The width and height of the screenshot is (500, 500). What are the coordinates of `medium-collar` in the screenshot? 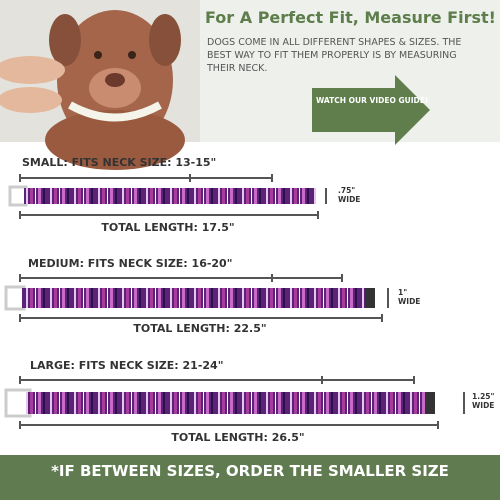 It's located at (196, 298).